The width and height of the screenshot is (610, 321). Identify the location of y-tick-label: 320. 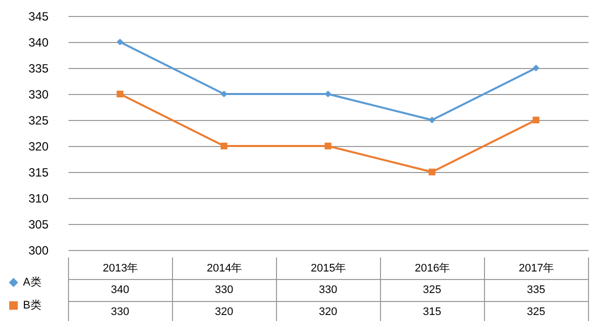
(38, 147).